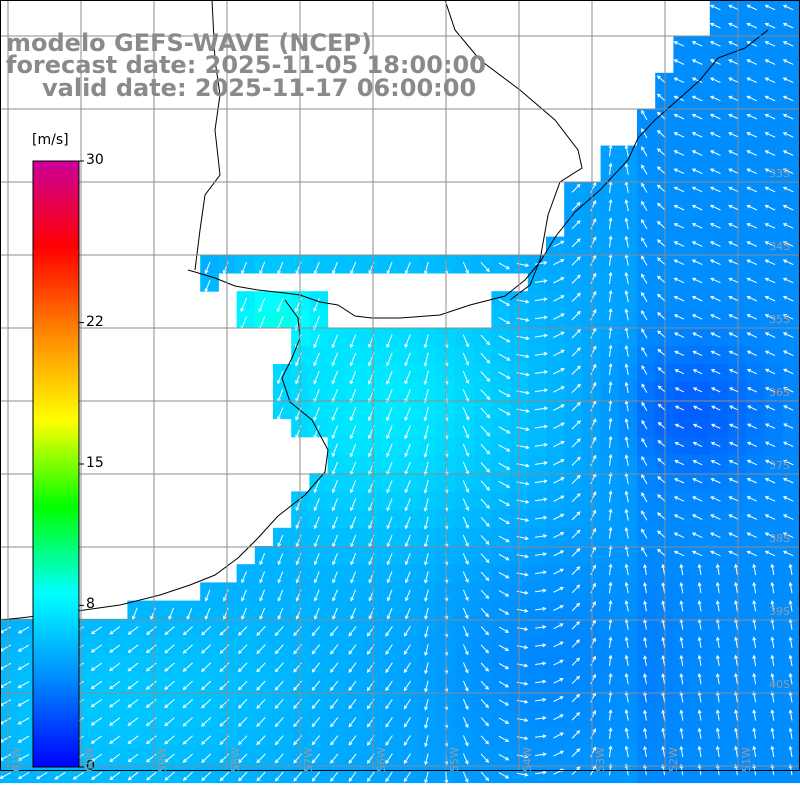 This screenshot has width=800, height=800. I want to click on title-valid-date: valid date: 2025-11-17 06:00:00, so click(259, 88).